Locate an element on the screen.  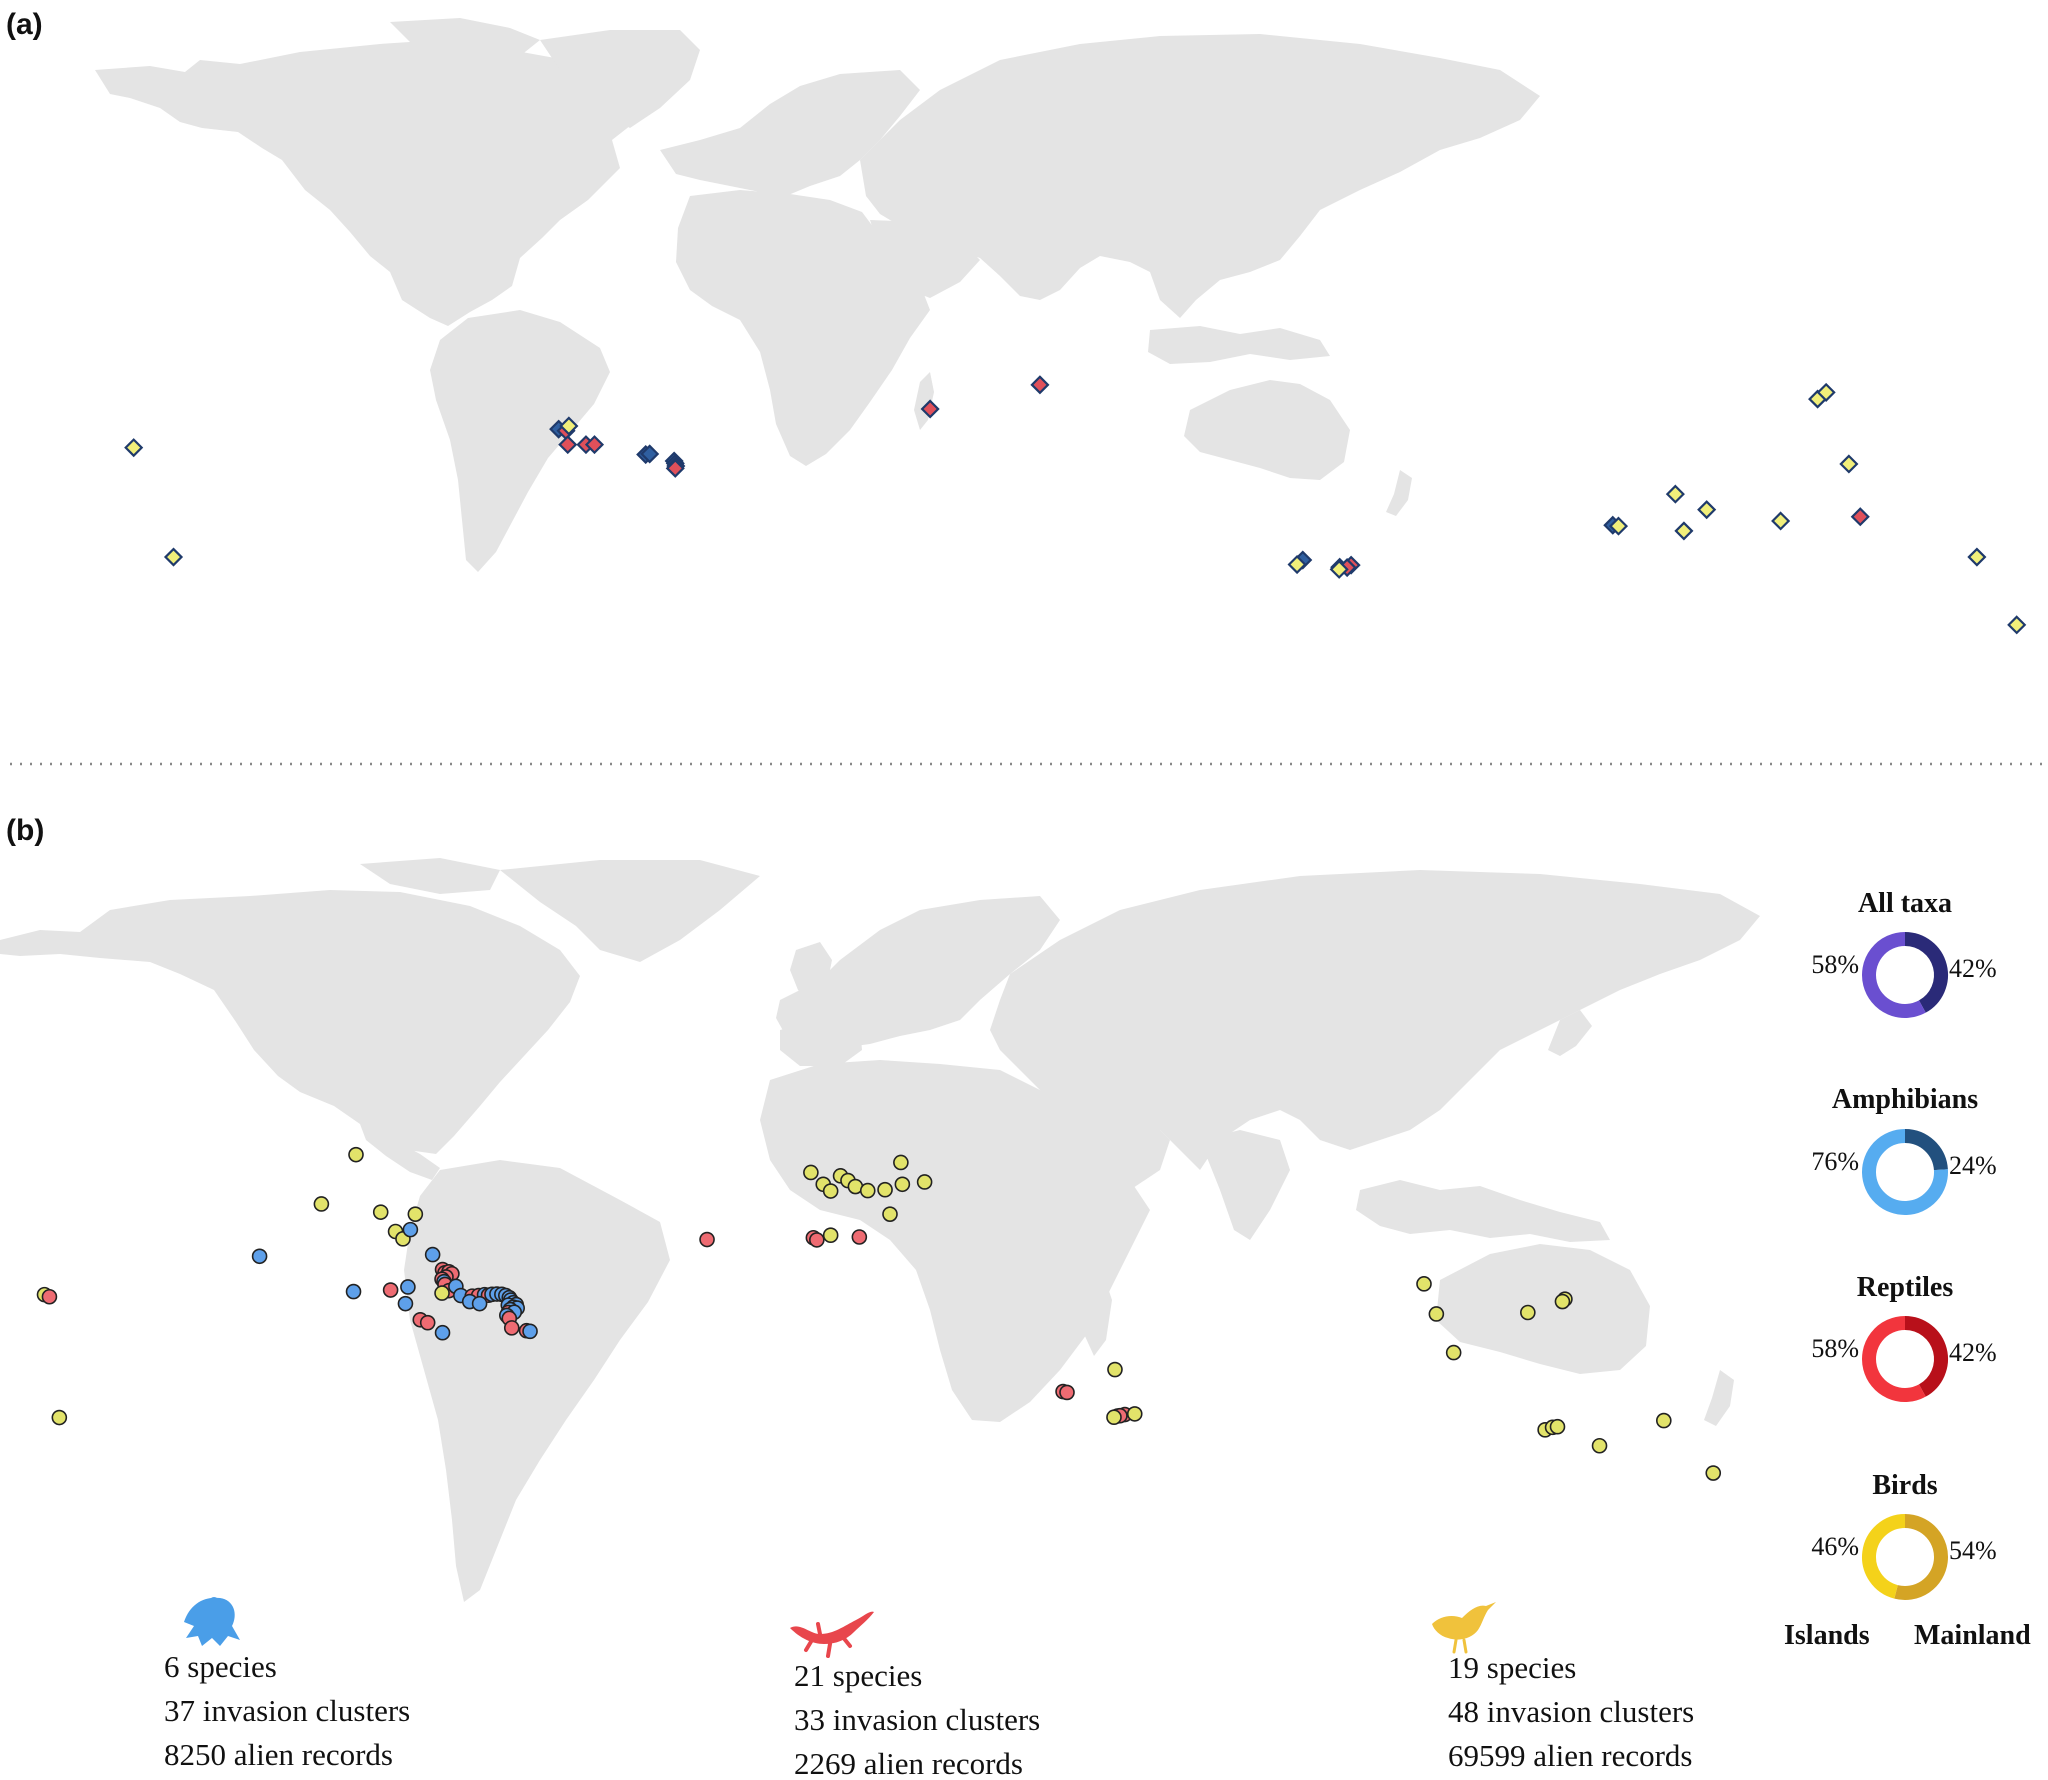
amphibian-species-count: 6 species is located at coordinates (220, 1666).